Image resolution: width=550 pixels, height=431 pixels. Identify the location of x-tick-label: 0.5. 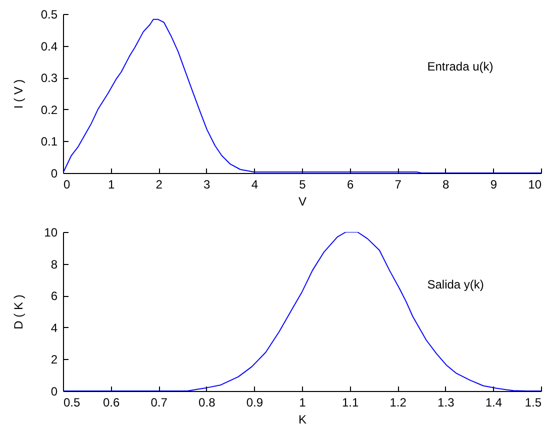
(72, 403).